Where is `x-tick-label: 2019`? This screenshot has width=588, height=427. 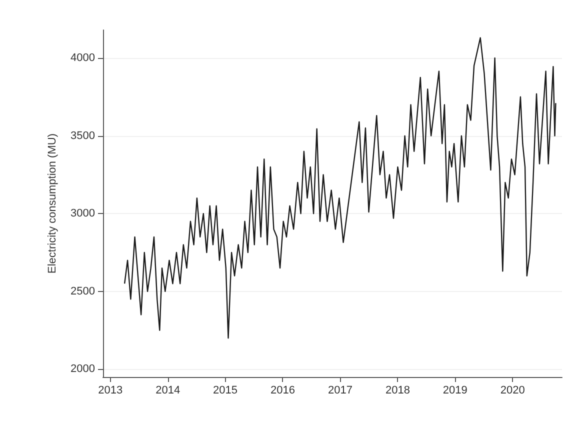 x-tick-label: 2019 is located at coordinates (455, 390).